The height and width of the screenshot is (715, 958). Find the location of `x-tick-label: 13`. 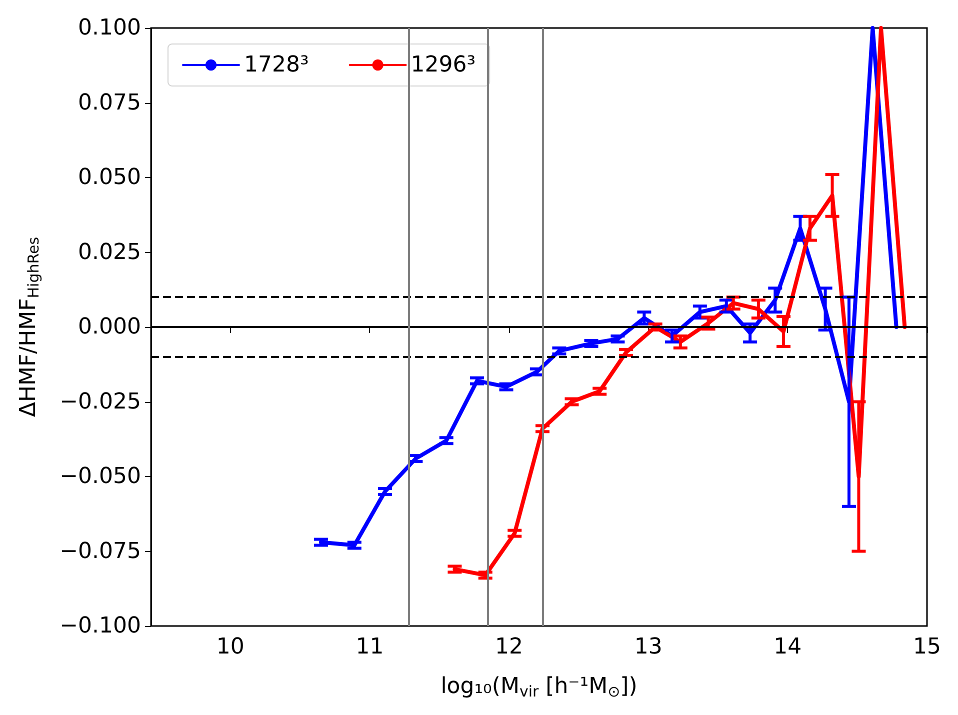

x-tick-label: 13 is located at coordinates (648, 647).